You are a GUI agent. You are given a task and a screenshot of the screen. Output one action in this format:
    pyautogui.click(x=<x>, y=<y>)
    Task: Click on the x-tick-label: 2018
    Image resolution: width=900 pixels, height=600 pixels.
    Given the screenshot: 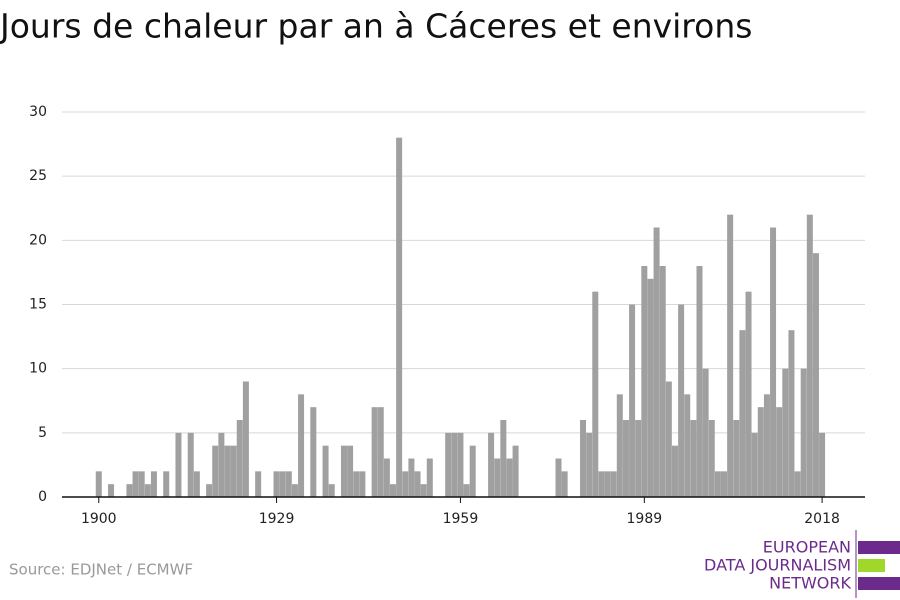 What is the action you would take?
    pyautogui.click(x=822, y=519)
    